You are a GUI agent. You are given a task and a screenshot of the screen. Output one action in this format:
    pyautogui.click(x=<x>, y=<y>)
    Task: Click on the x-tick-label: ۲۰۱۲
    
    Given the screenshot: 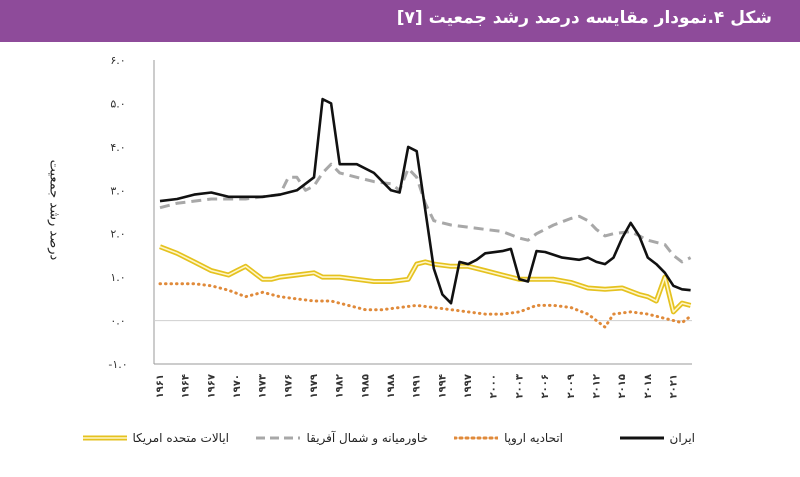 What is the action you would take?
    pyautogui.click(x=596, y=386)
    